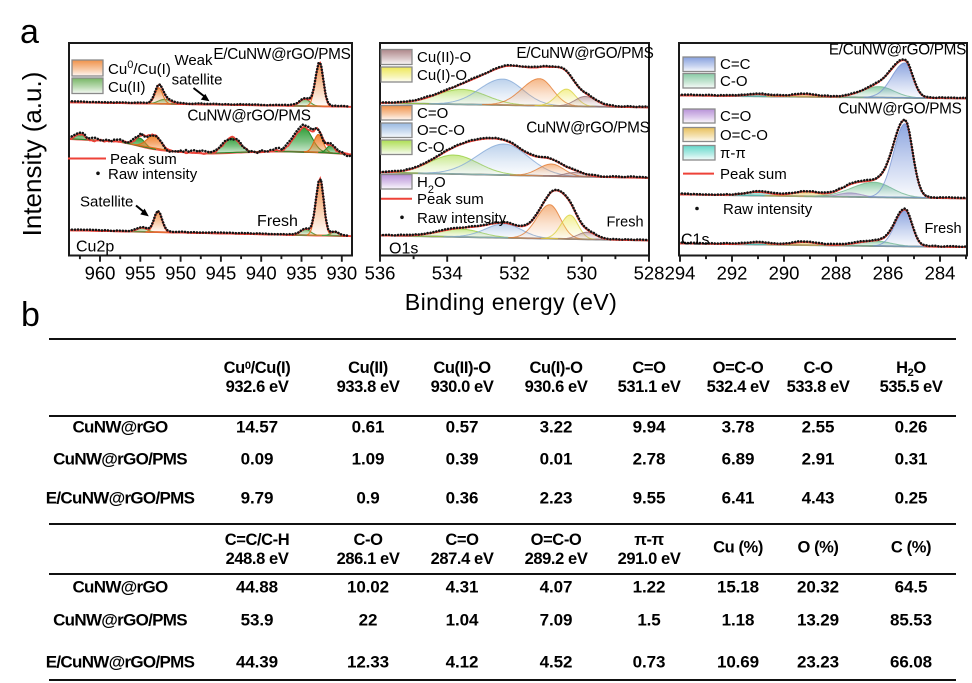 This screenshot has height=683, width=972. What do you see at coordinates (733, 153) in the screenshot?
I see `svg-text: π-π` at bounding box center [733, 153].